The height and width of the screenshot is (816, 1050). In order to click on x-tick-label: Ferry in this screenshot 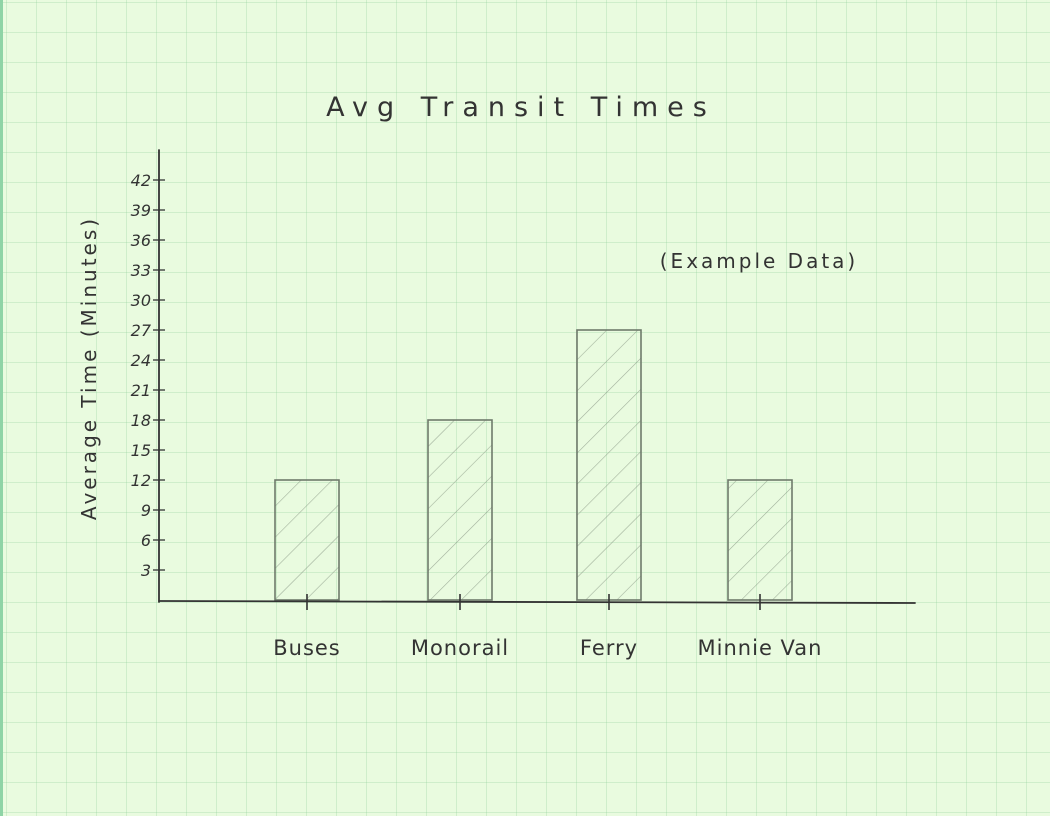, I will do `click(609, 648)`.